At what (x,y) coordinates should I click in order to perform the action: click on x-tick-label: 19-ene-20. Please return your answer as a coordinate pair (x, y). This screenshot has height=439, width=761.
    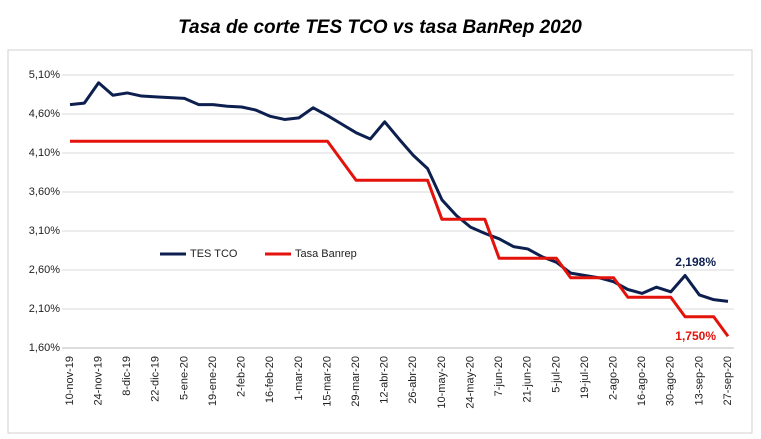
    Looking at the image, I should click on (213, 381).